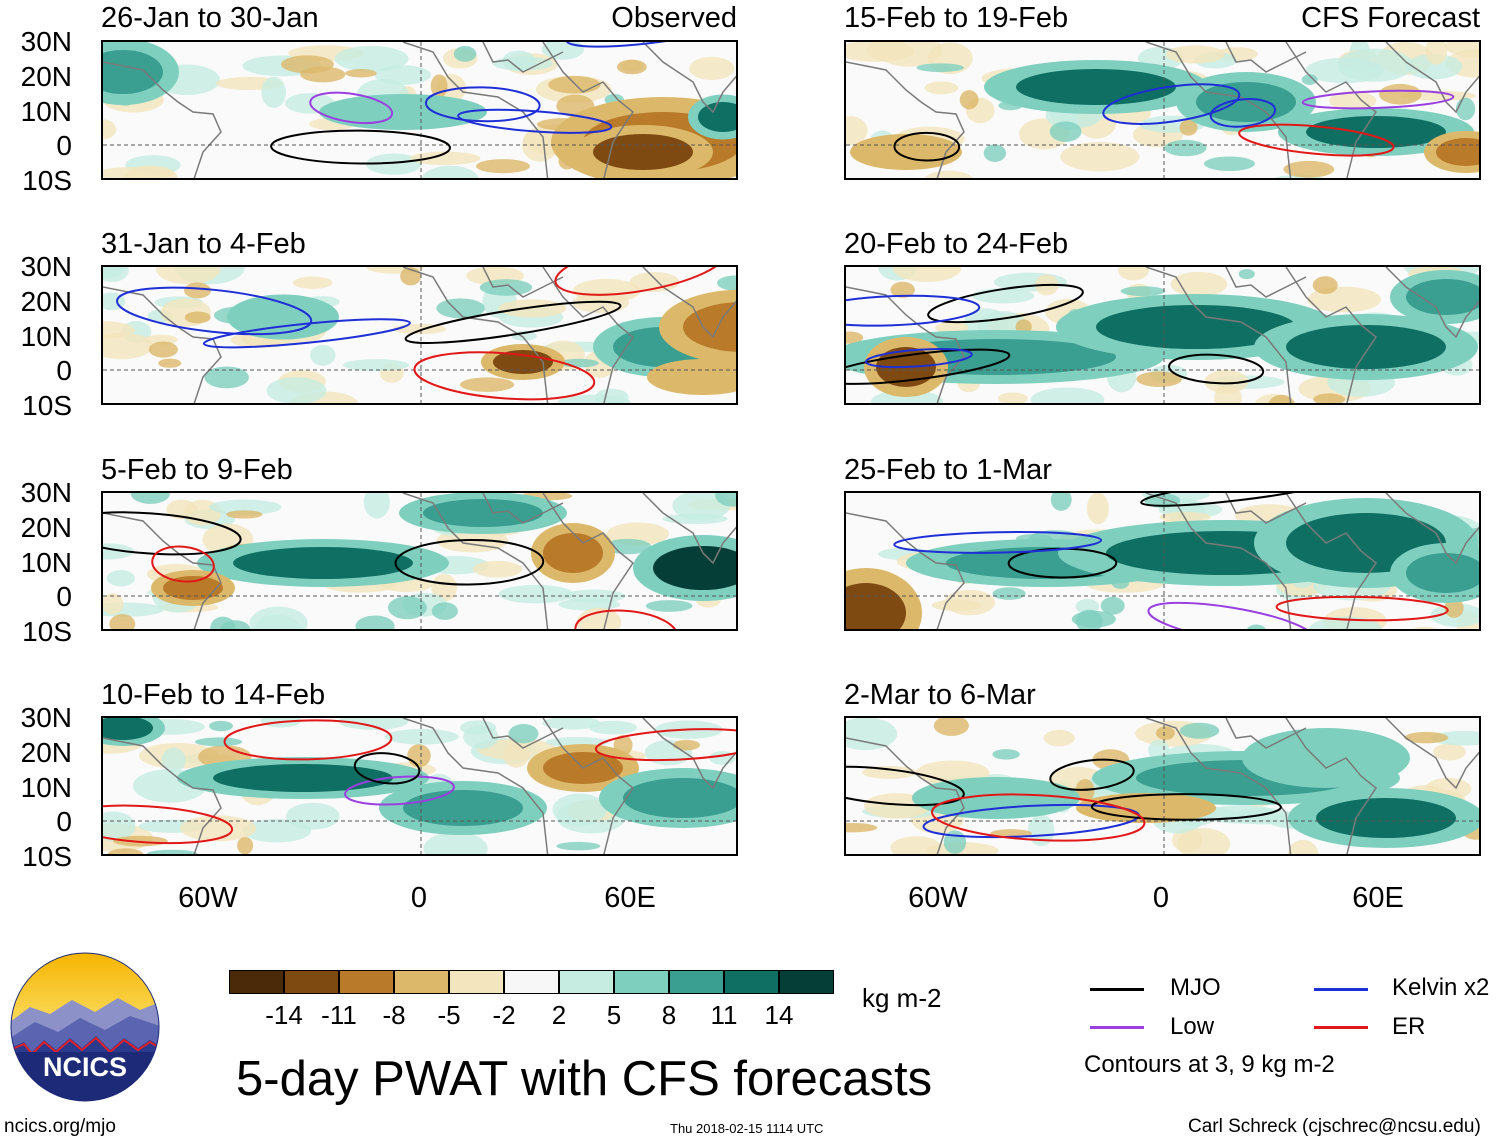 Image resolution: width=1510 pixels, height=1142 pixels. I want to click on legend-label: Low, so click(1192, 1026).